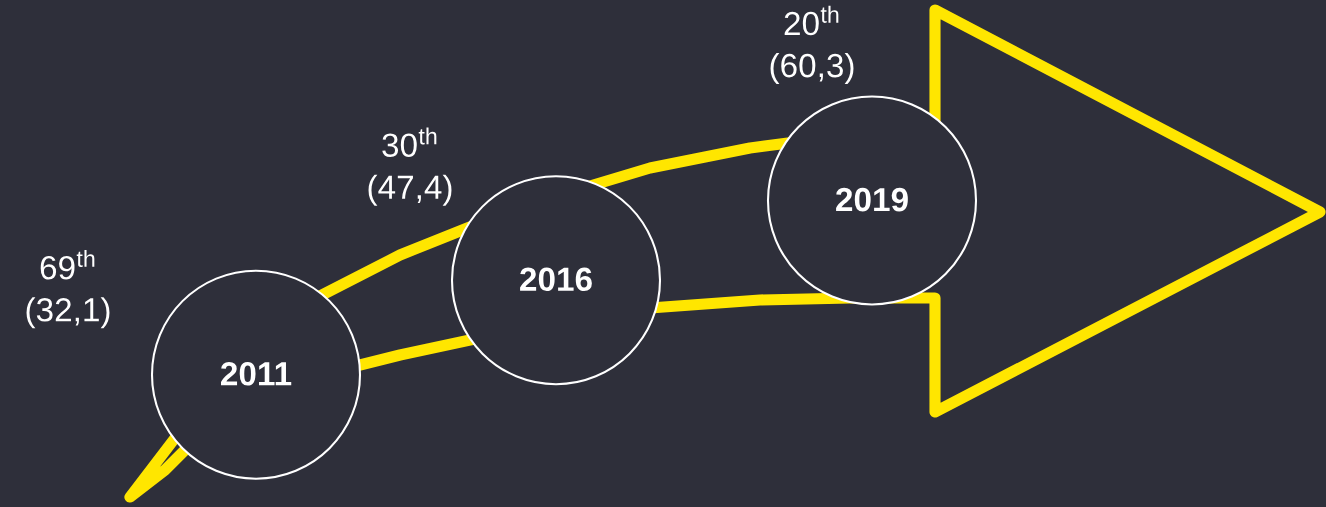  I want to click on data-label: (32,1), so click(68, 313).